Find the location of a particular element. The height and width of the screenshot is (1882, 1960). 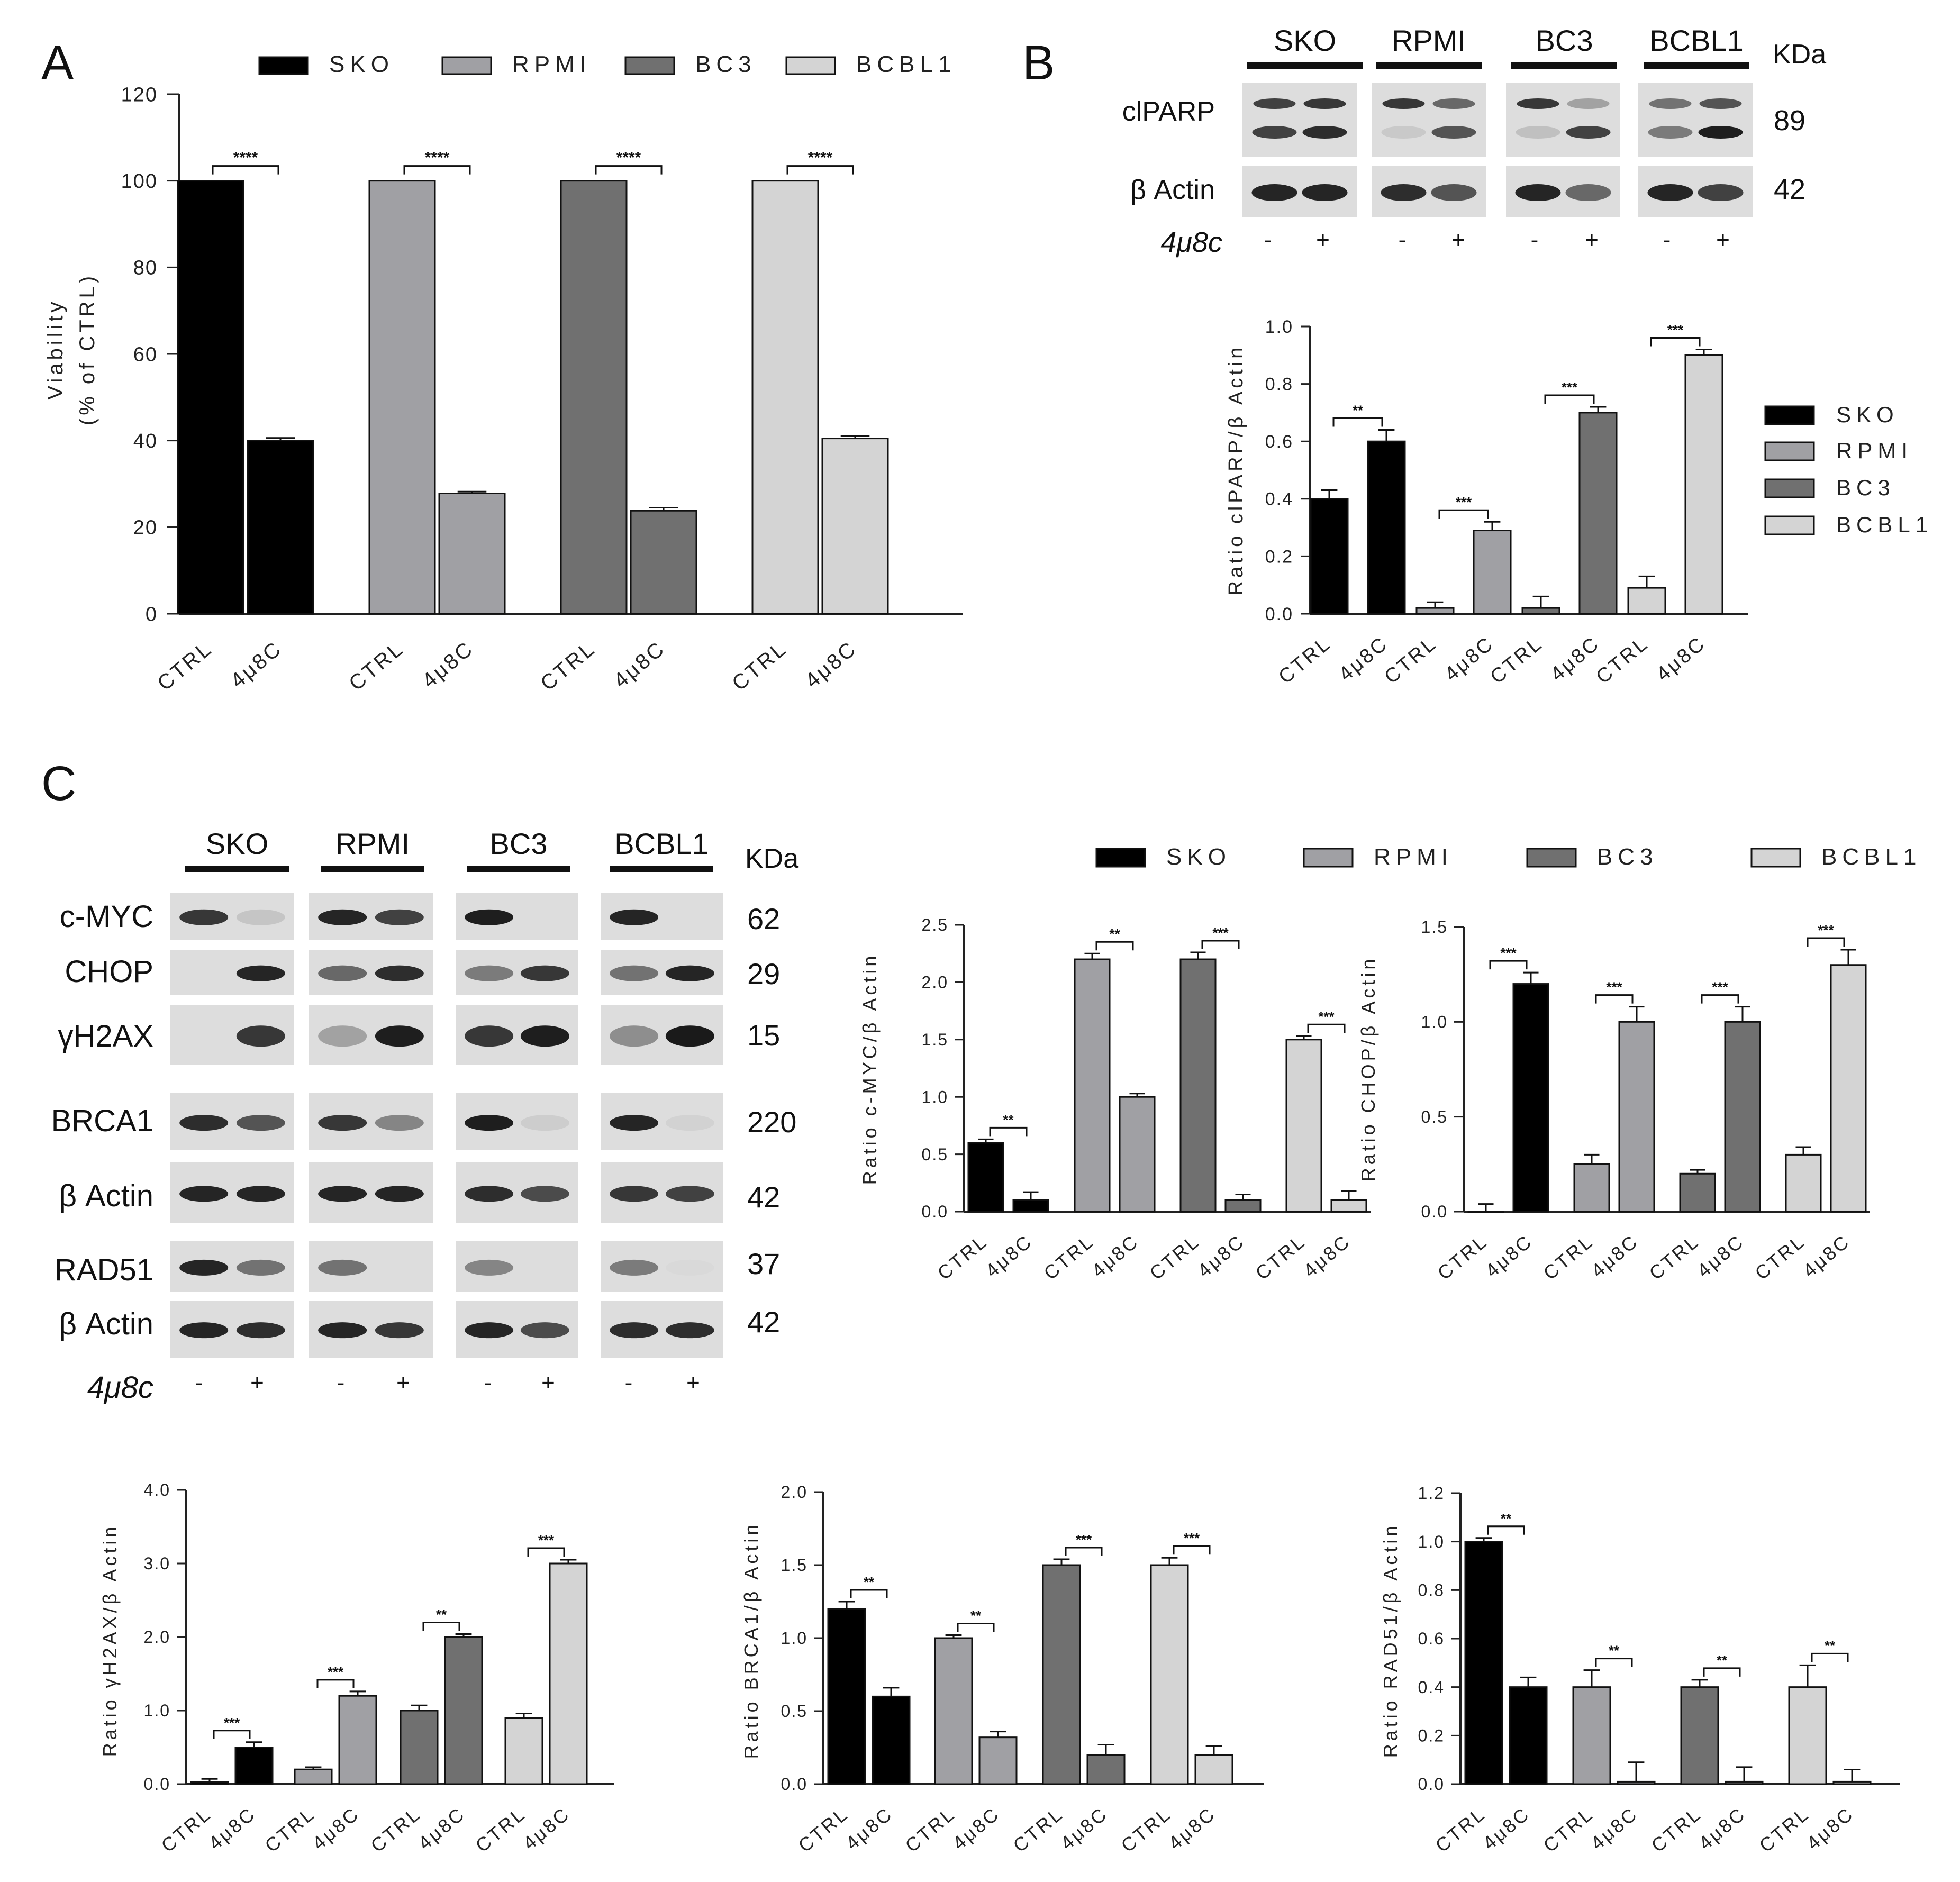

blot-group-label-bcbl1: BCBL1 is located at coordinates (1696, 41).